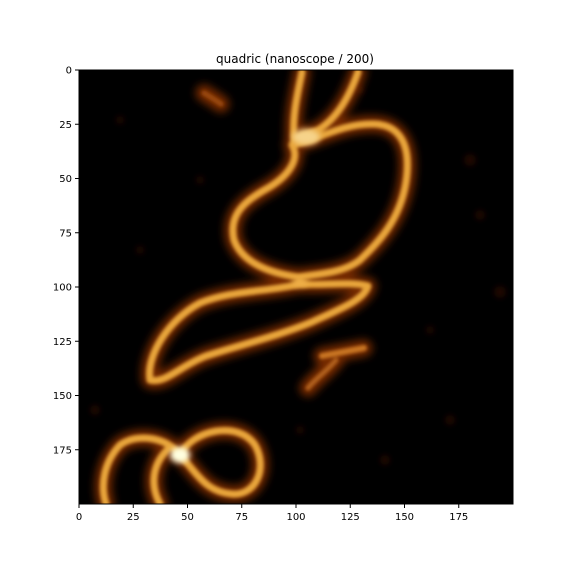 The image size is (576, 576). What do you see at coordinates (241, 517) in the screenshot?
I see `x-tick-label: 75` at bounding box center [241, 517].